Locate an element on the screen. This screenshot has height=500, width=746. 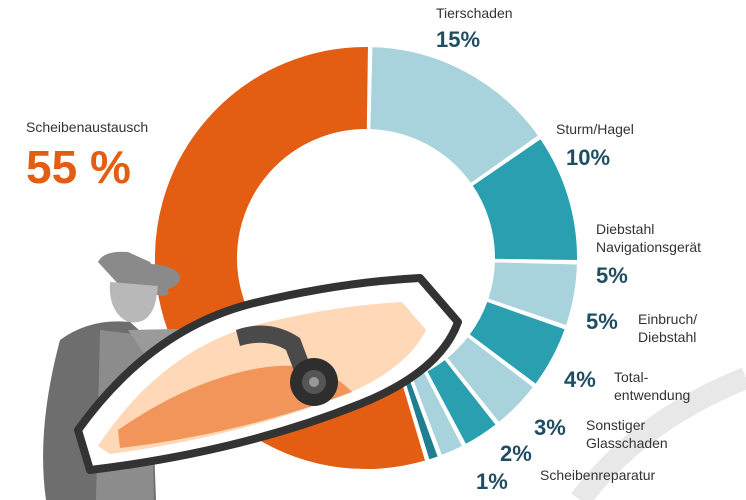
road-line is located at coordinates (658, 433).